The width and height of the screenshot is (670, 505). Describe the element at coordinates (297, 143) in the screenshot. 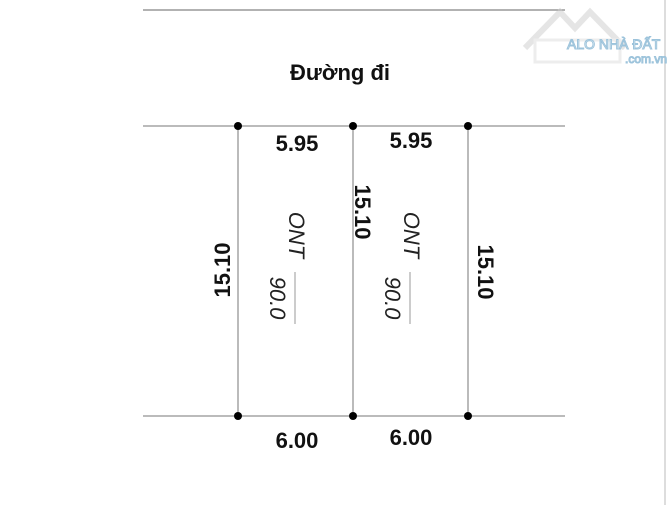

I see `plot1-front-length: 5.95` at that location.